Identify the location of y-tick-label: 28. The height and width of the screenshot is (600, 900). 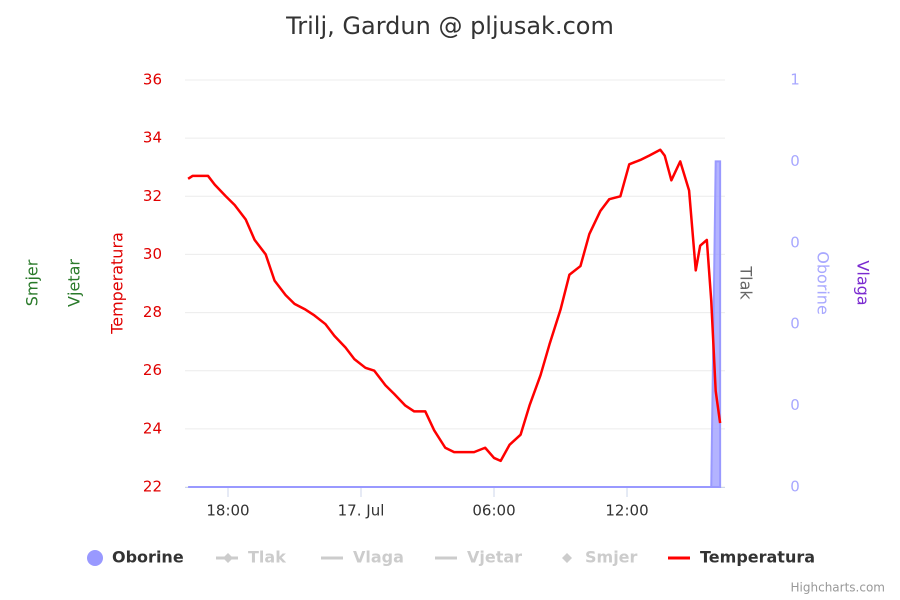
(152, 312).